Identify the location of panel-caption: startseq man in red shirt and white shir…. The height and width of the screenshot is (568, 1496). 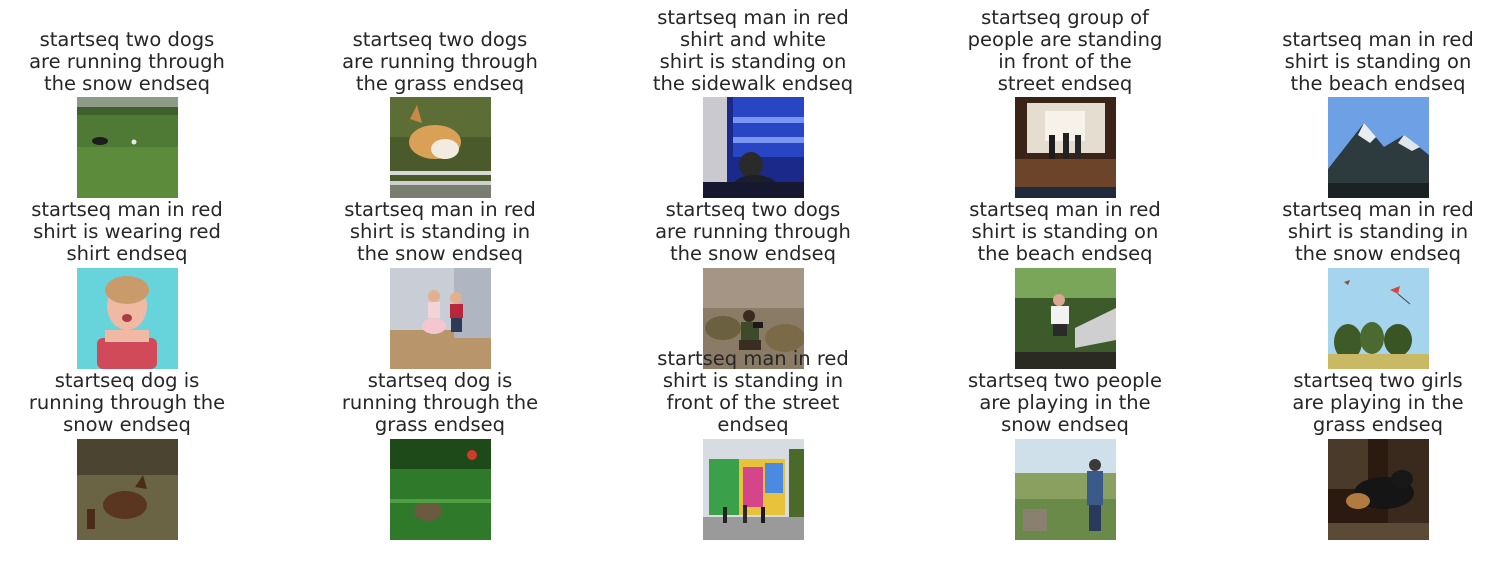
(753, 50).